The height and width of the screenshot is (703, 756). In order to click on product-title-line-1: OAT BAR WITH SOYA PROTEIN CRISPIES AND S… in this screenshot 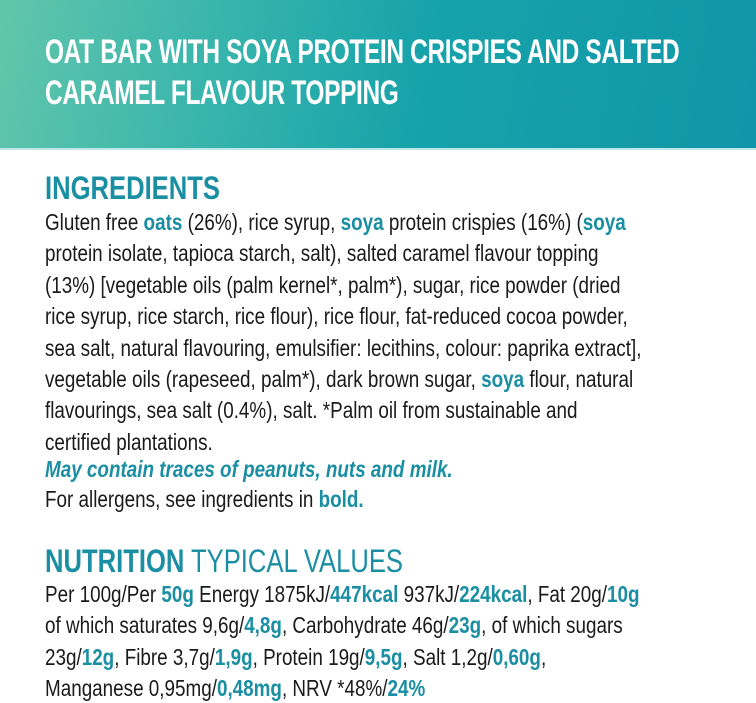, I will do `click(362, 52)`.